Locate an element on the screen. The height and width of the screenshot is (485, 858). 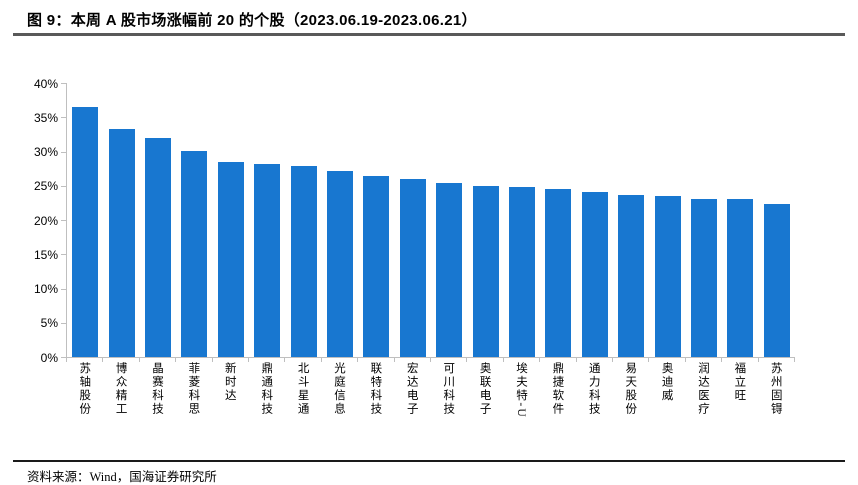
x-axis-label: 新时达 is located at coordinates (229, 382).